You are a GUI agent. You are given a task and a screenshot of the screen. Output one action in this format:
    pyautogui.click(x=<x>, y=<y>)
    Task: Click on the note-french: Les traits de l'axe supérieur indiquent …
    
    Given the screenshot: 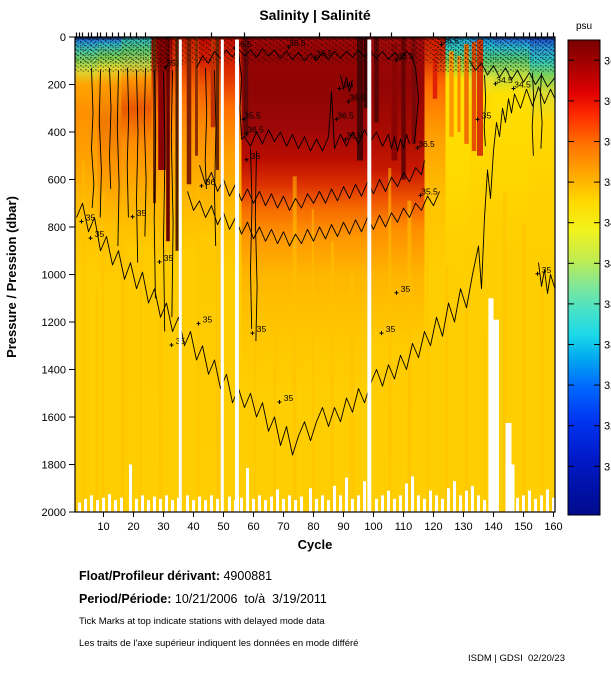 What is the action you would take?
    pyautogui.click(x=219, y=643)
    